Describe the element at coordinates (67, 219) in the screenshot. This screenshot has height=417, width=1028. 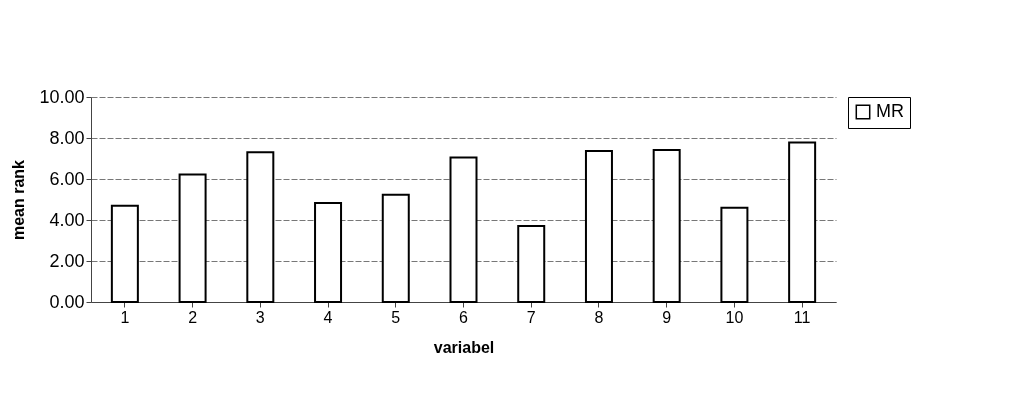
I see `y-tick-label: 4.00` at that location.